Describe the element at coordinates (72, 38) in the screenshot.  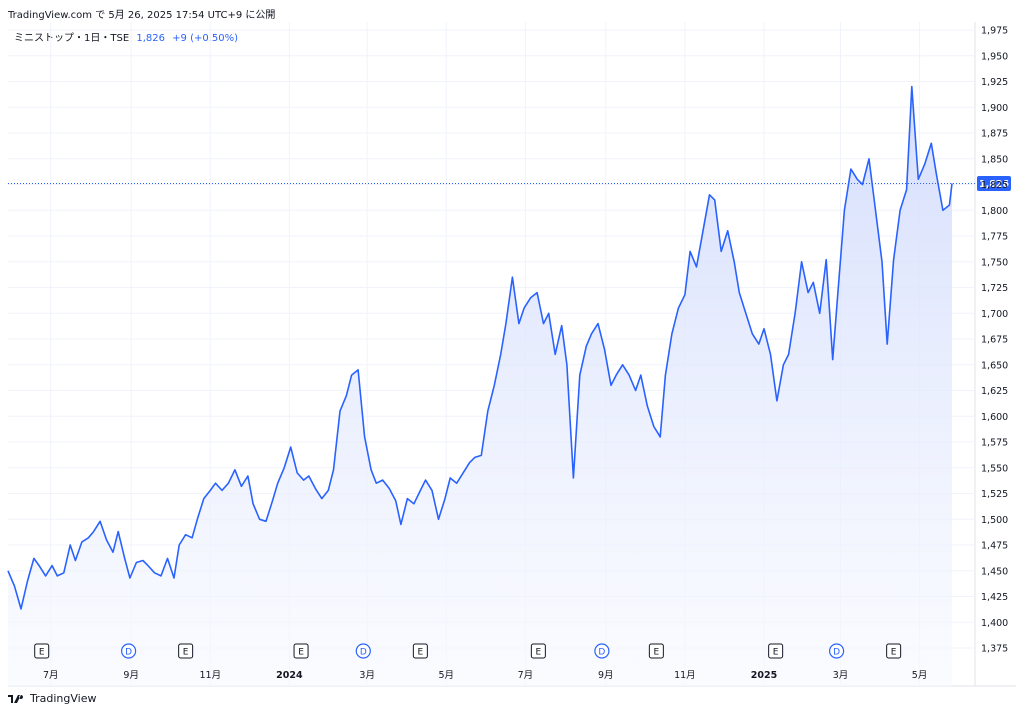
I see `symbol-name: ミニストップ・1日・TSE` at that location.